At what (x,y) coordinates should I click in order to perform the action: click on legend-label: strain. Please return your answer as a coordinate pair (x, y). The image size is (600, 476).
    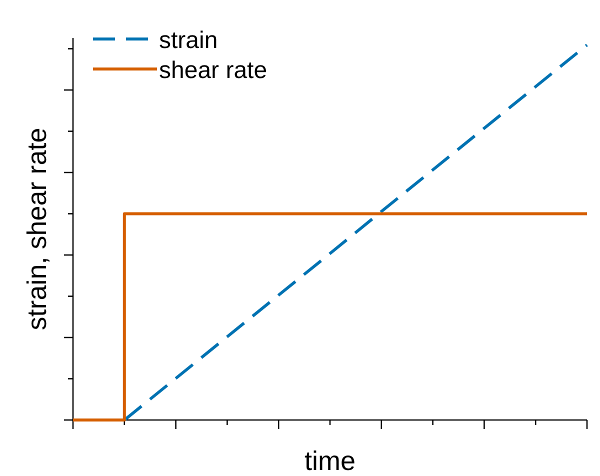
    Looking at the image, I should click on (188, 40).